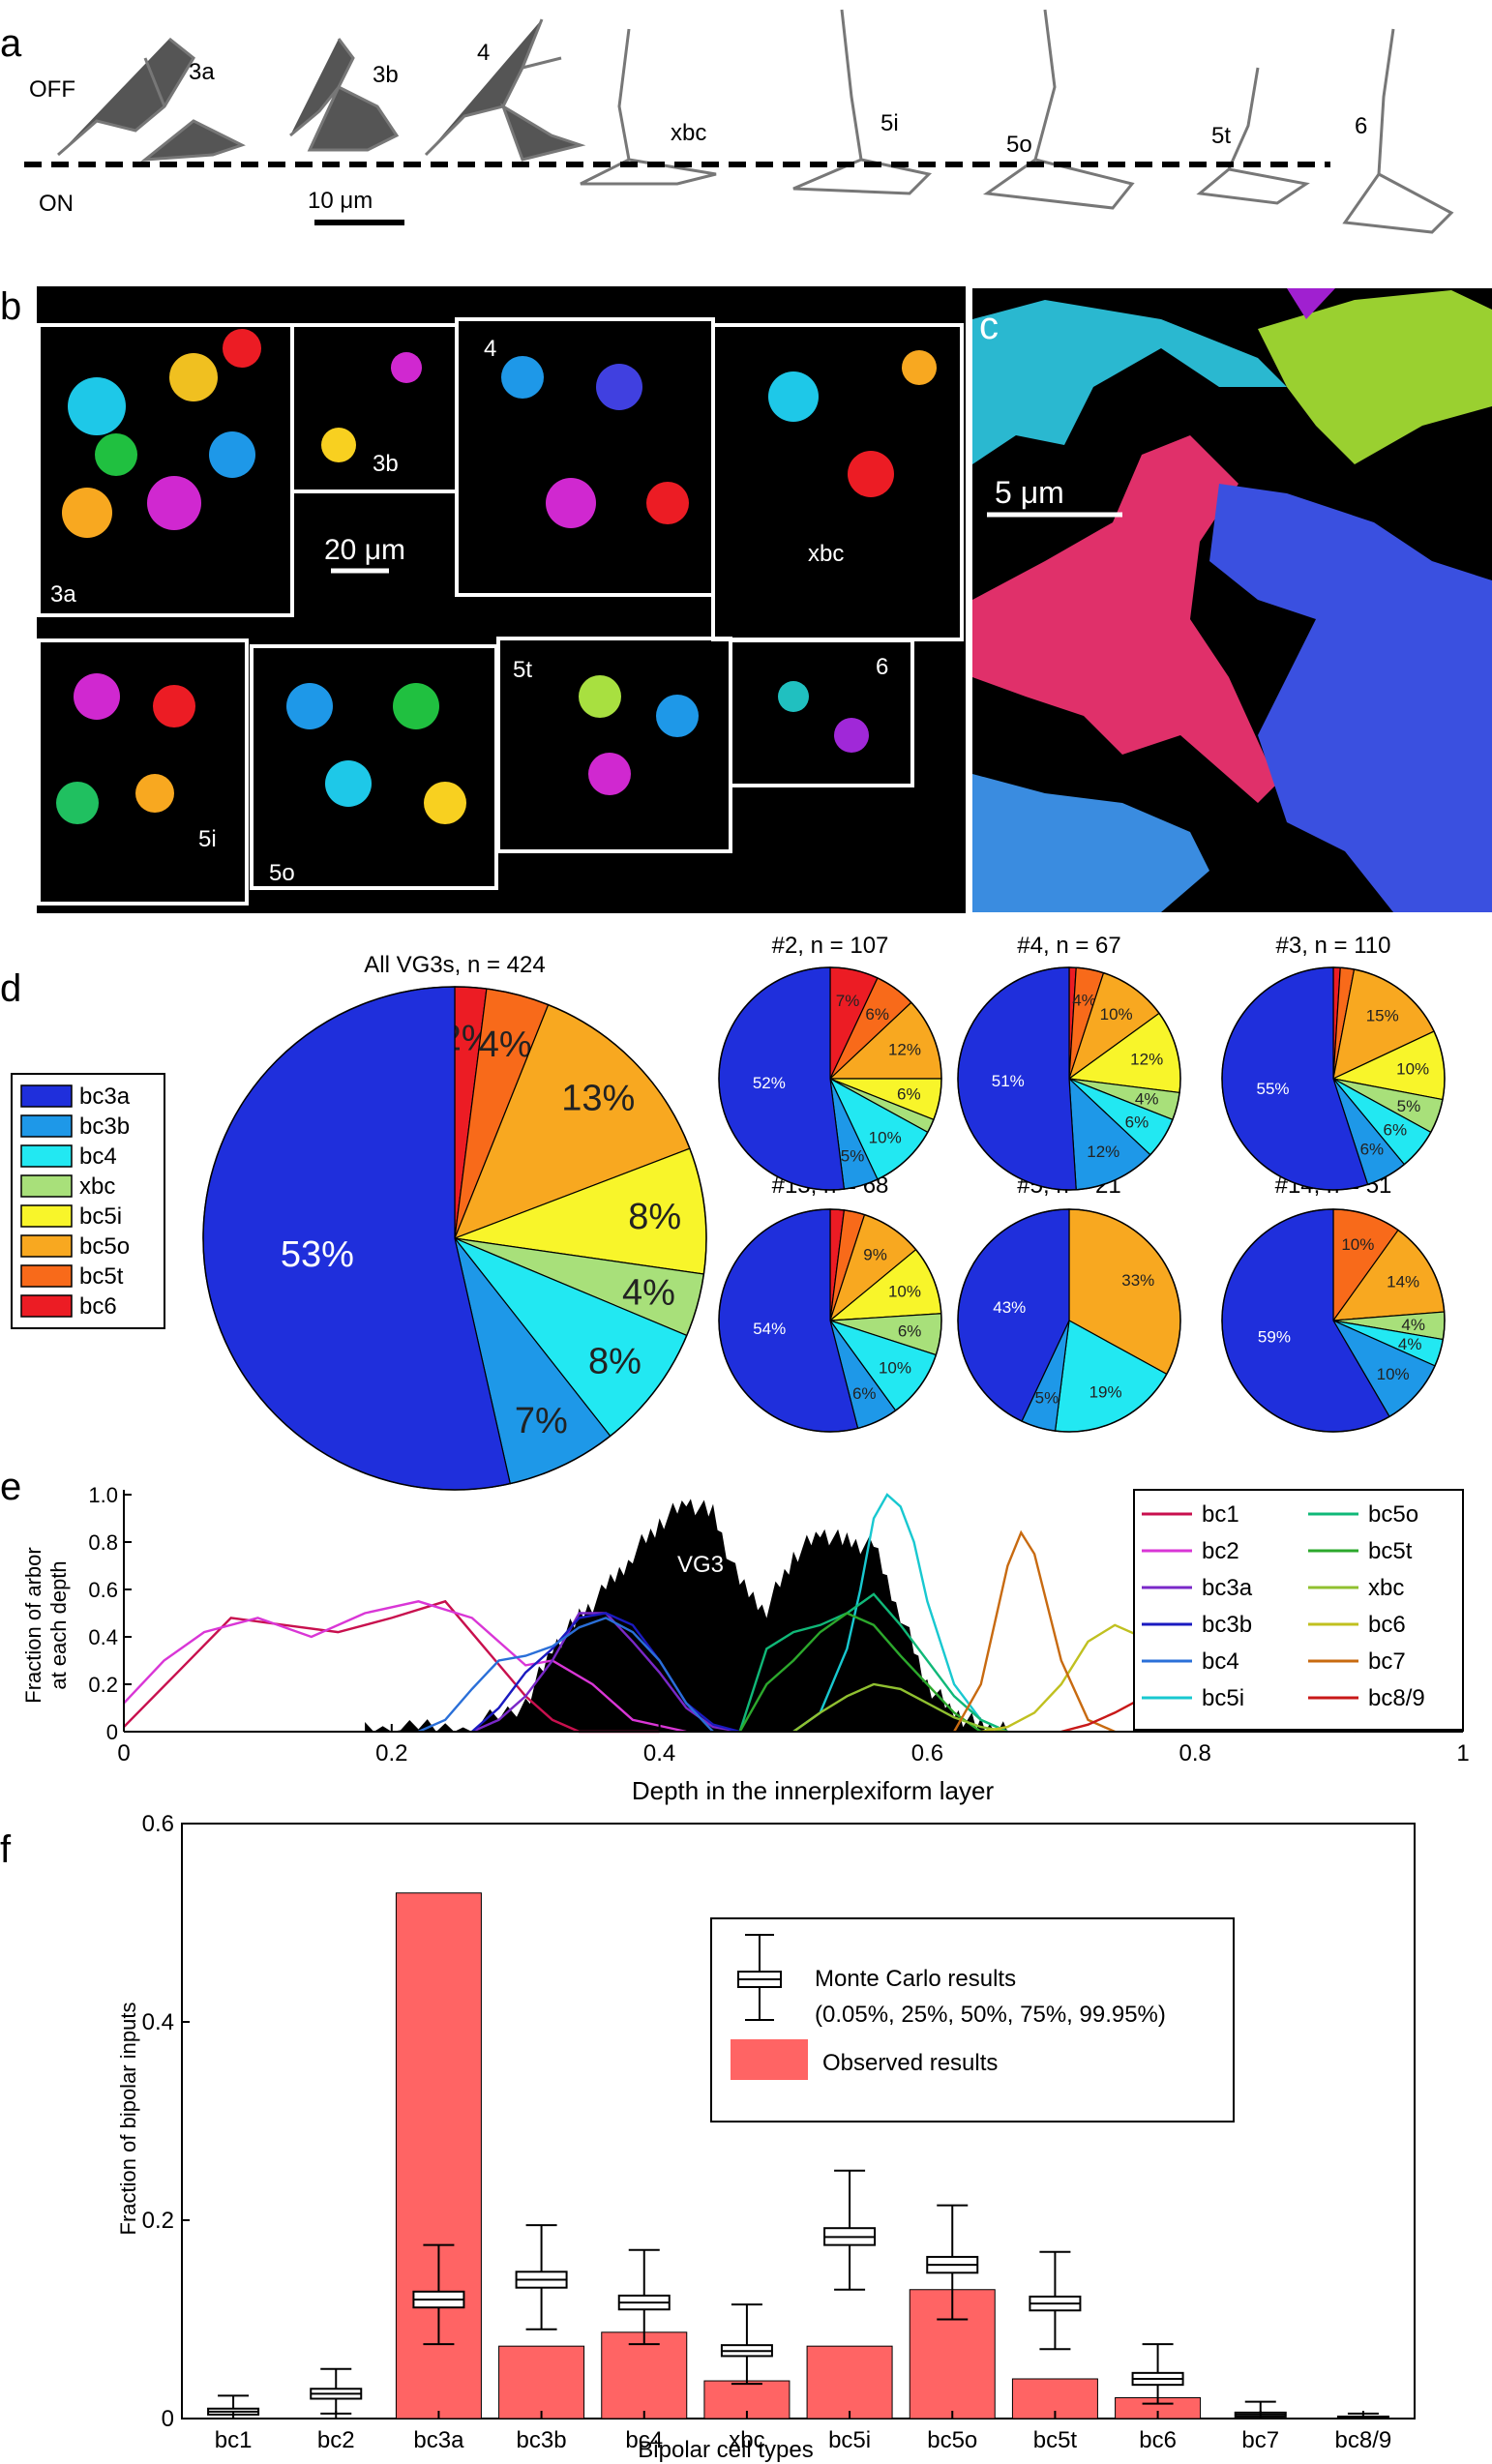 The width and height of the screenshot is (1492, 2464). I want to click on vg3-annotation: VG3, so click(700, 1565).